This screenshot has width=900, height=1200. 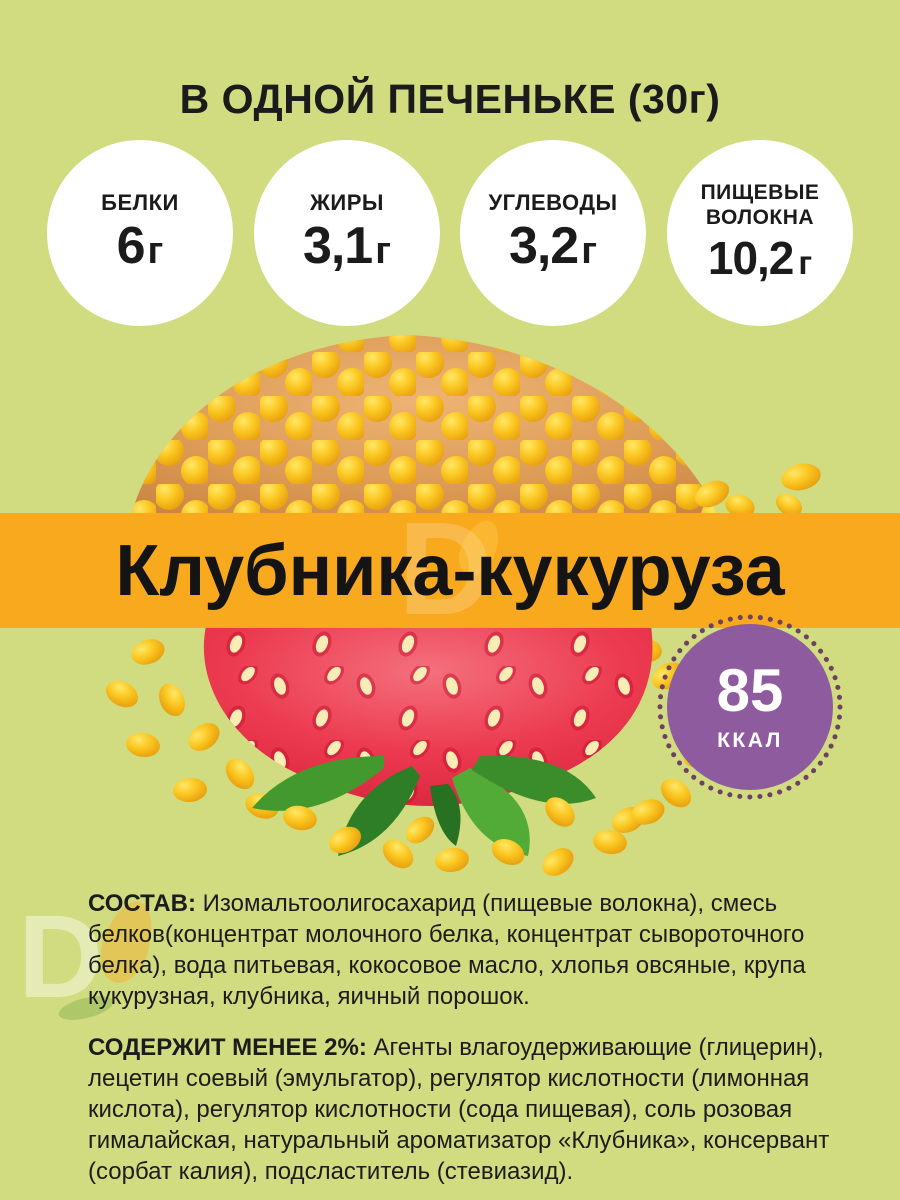 I want to click on kcal-badge-text: 85 ККАЛ, so click(x=750, y=707).